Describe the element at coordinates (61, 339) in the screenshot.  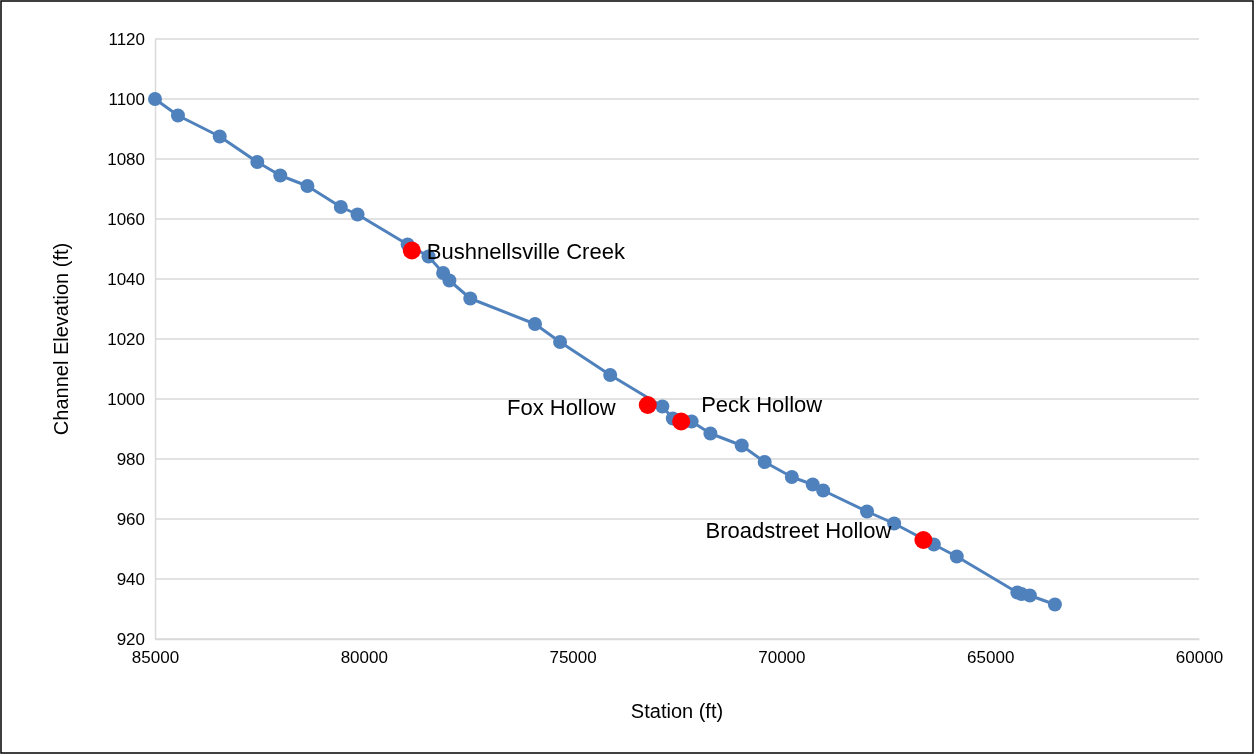
I see `y-axis-title: Channel Elevation (ft)` at that location.